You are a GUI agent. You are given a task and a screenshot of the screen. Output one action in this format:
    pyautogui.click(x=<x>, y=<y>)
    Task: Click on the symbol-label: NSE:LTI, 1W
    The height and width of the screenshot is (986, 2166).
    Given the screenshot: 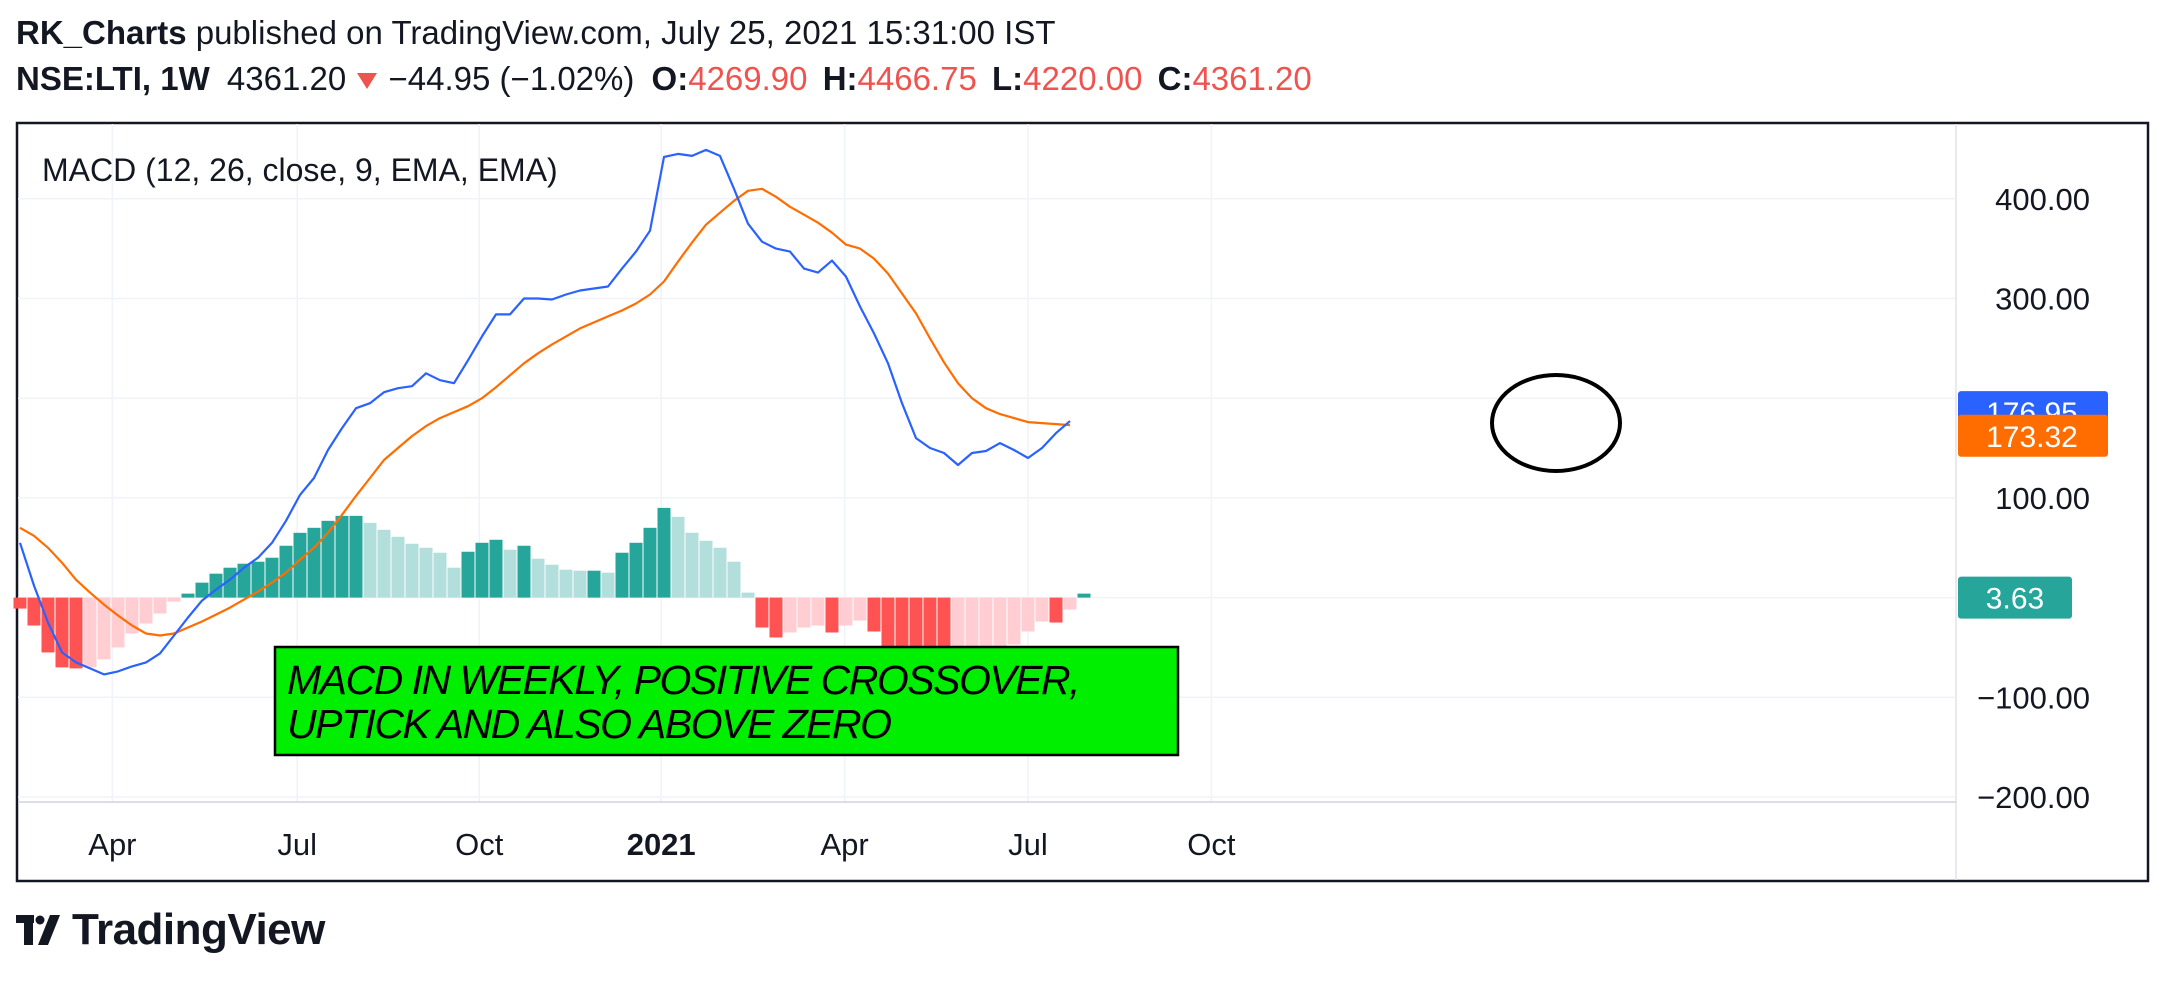 What is the action you would take?
    pyautogui.click(x=113, y=78)
    